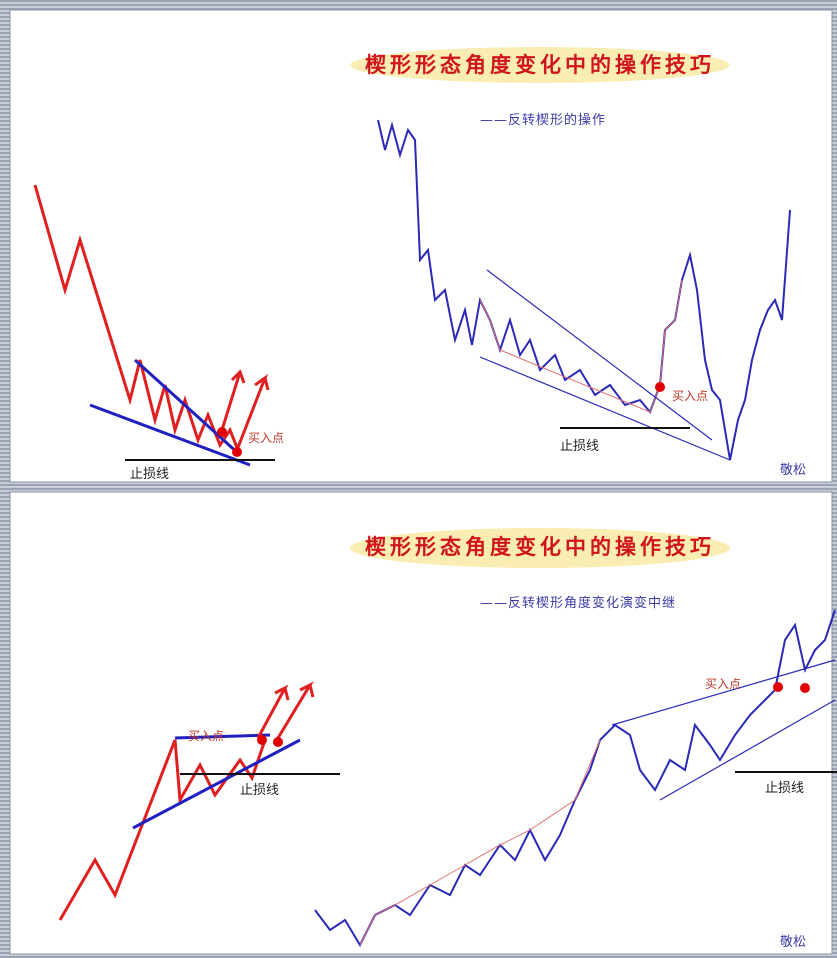 The width and height of the screenshot is (837, 958). I want to click on subtitle: ——反转楔形的操作, so click(543, 120).